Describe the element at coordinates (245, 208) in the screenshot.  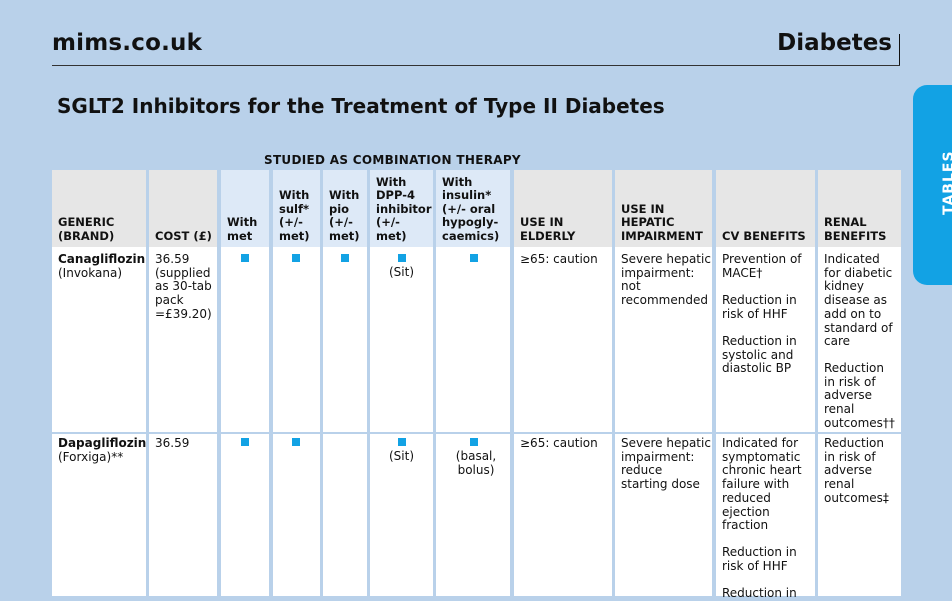
I see `header-met: With met` at that location.